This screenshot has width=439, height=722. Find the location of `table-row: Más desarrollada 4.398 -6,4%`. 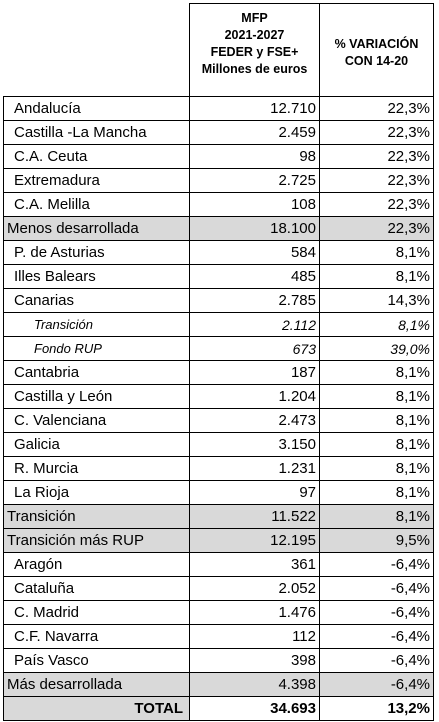

table-row: Más desarrollada 4.398 -6,4% is located at coordinates (218, 684).